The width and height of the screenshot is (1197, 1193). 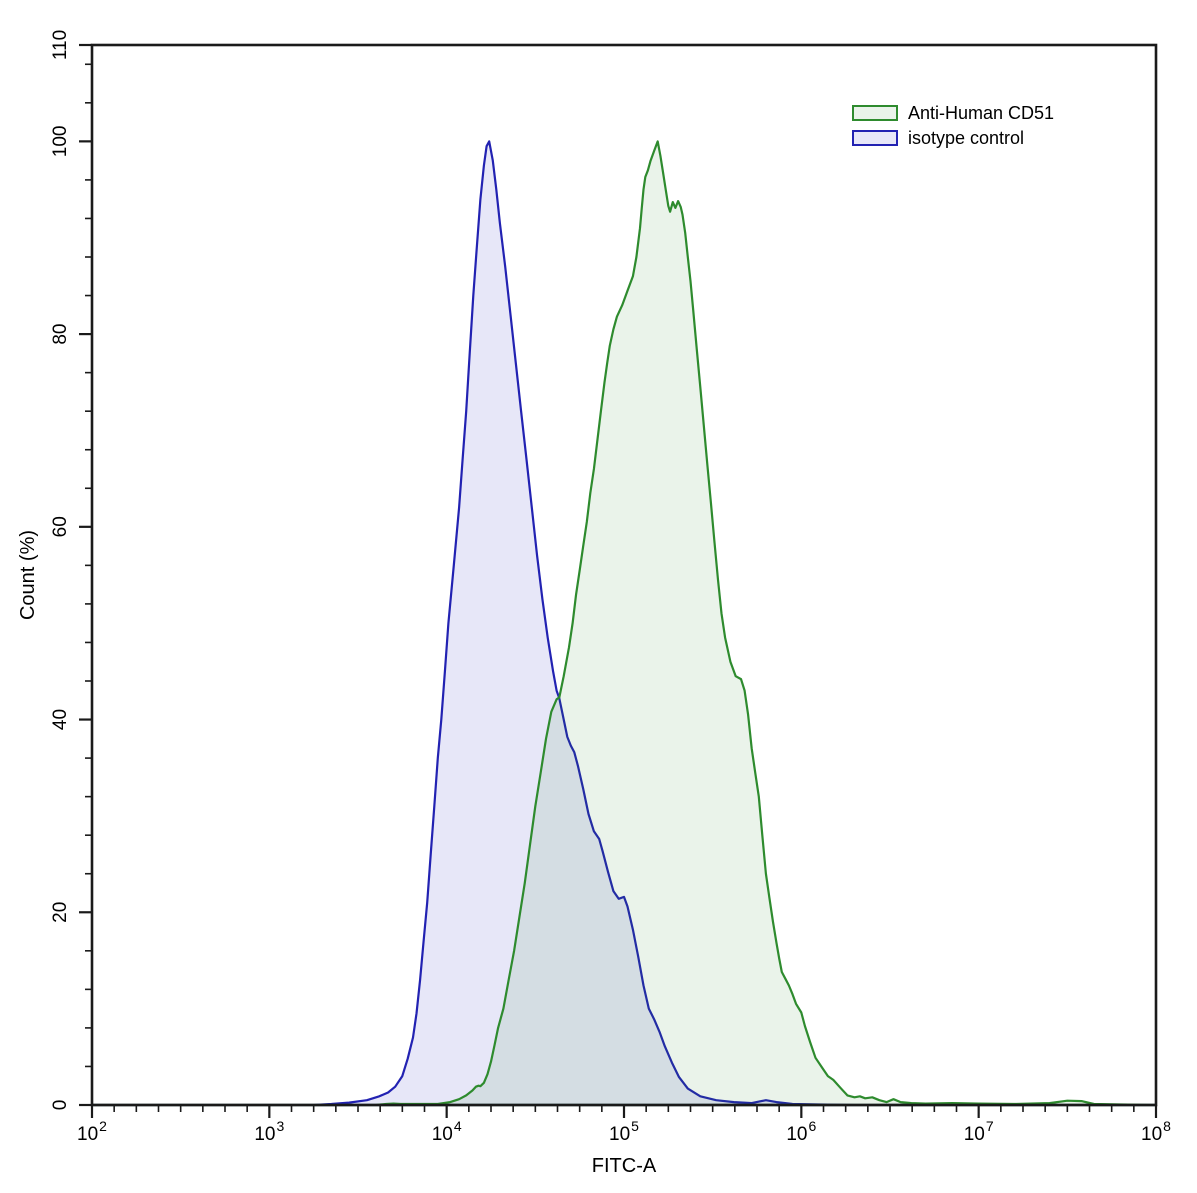 I want to click on y-tick-label: 110, so click(x=60, y=45).